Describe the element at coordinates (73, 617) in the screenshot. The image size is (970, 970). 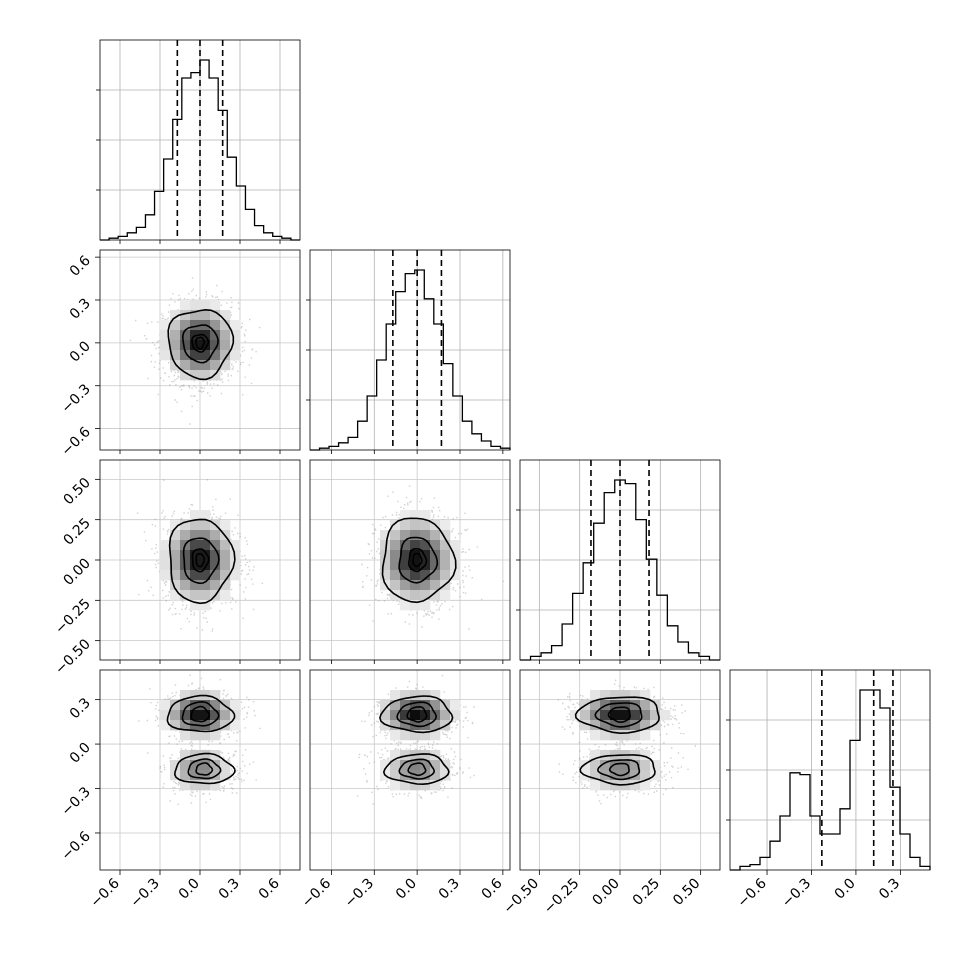
I see `y-tick-label: −0.25` at that location.